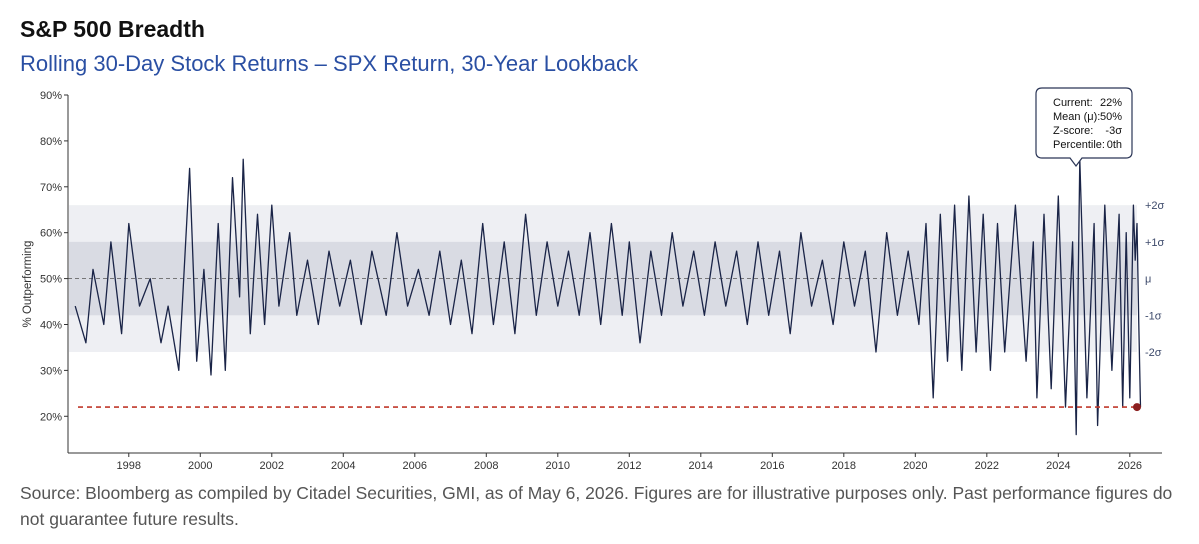 This screenshot has width=1199, height=544. I want to click on sigma-label: -1σ, so click(1153, 316).